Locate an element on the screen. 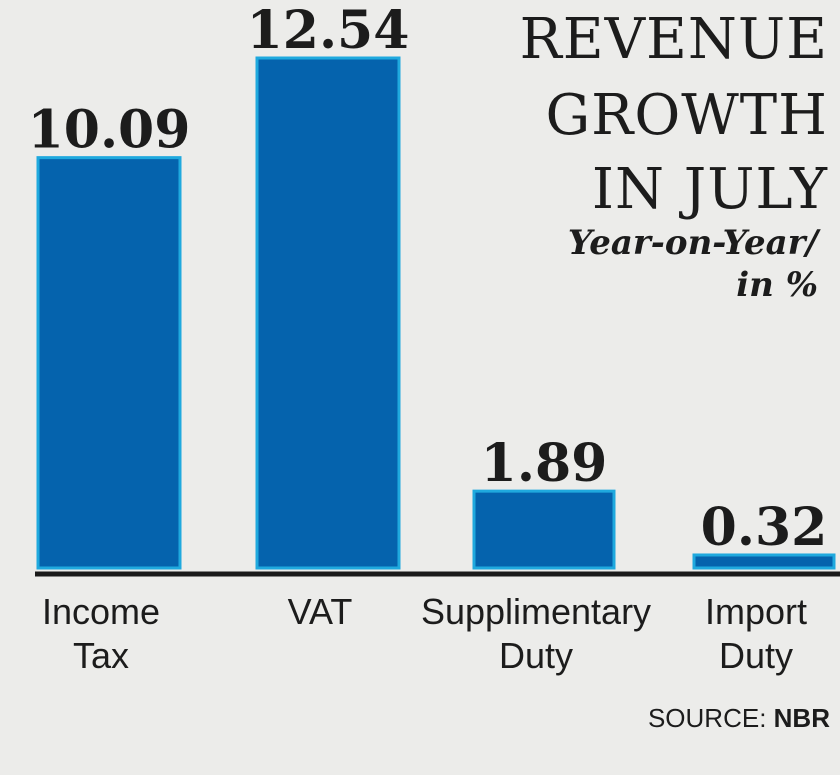  source-note: SOURCE: NBR is located at coordinates (739, 718).